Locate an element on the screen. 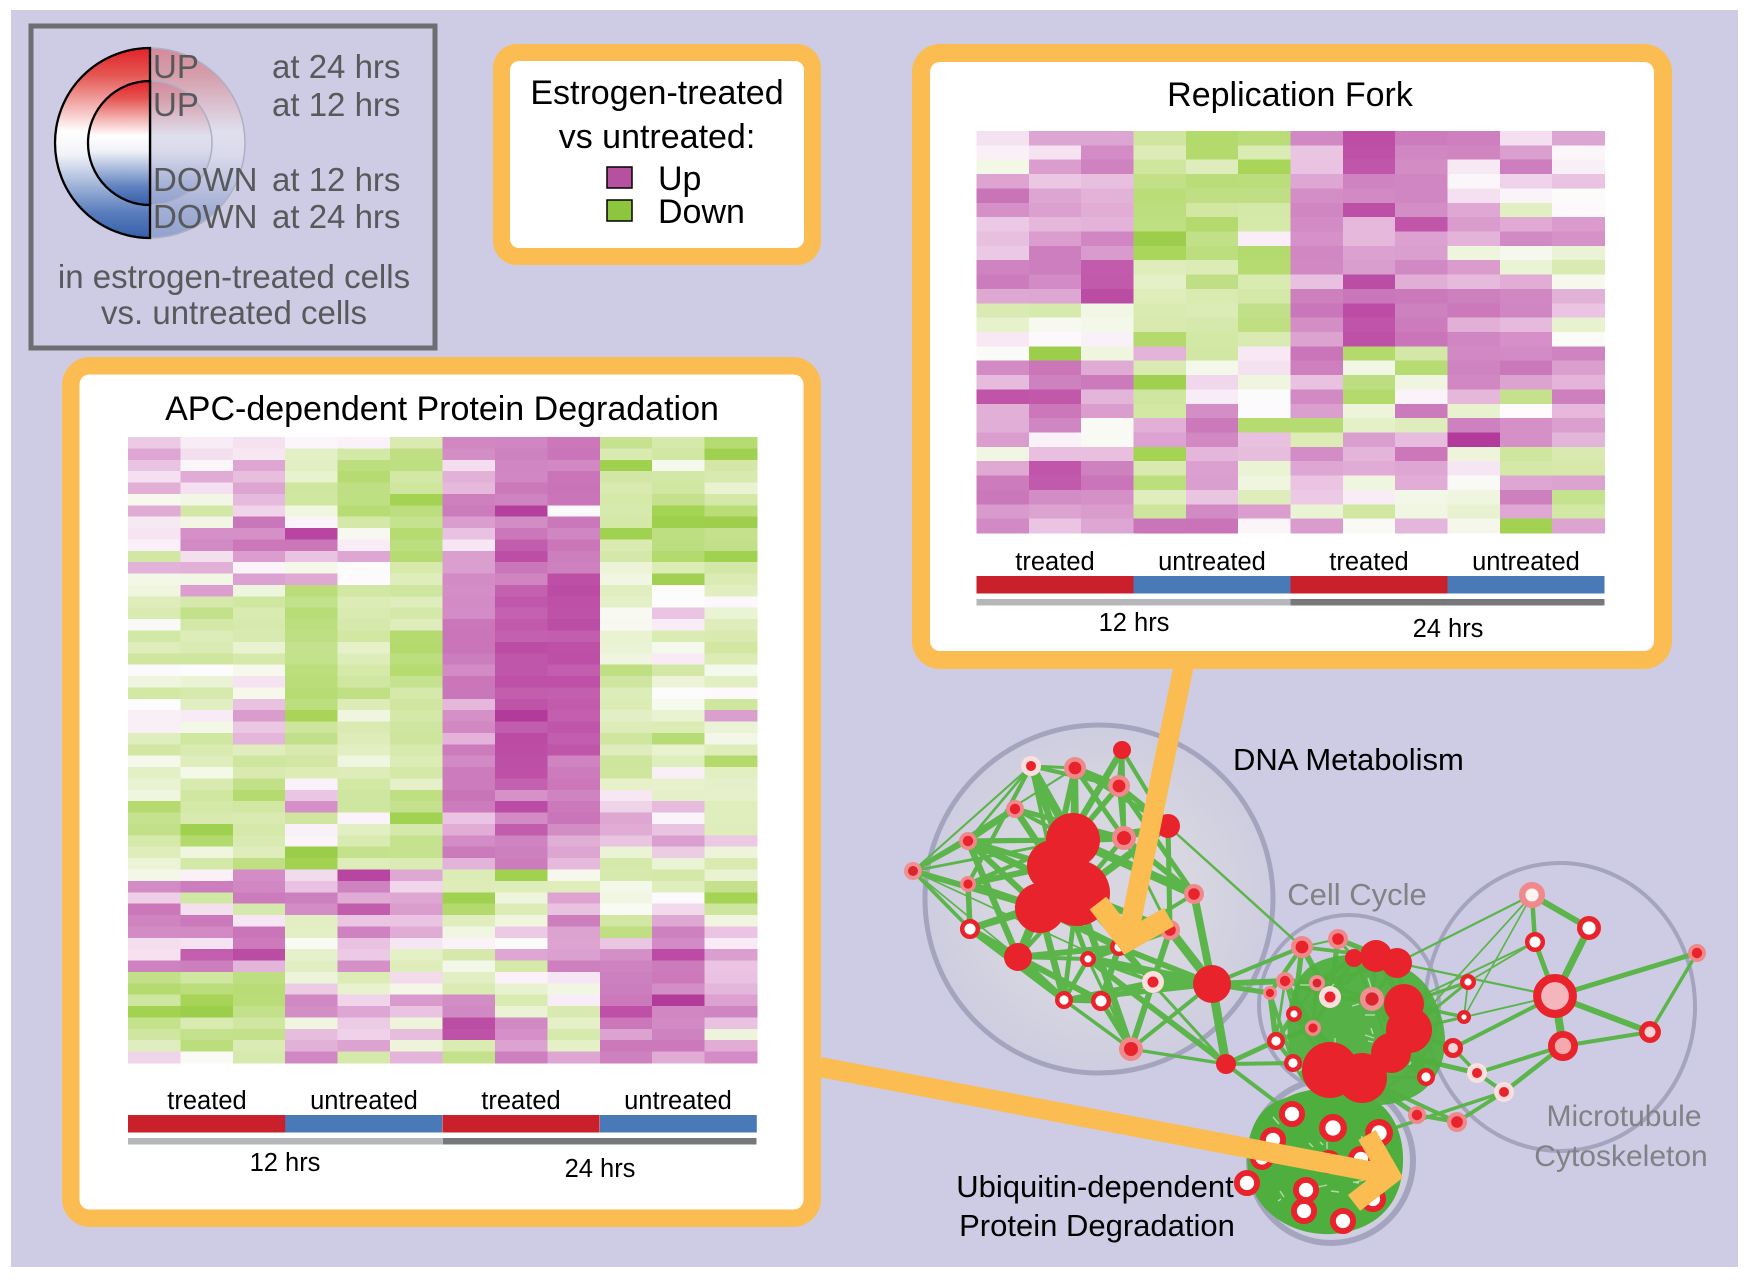 The image size is (1750, 1284). svg-text: Estrogen-treated is located at coordinates (656, 93).